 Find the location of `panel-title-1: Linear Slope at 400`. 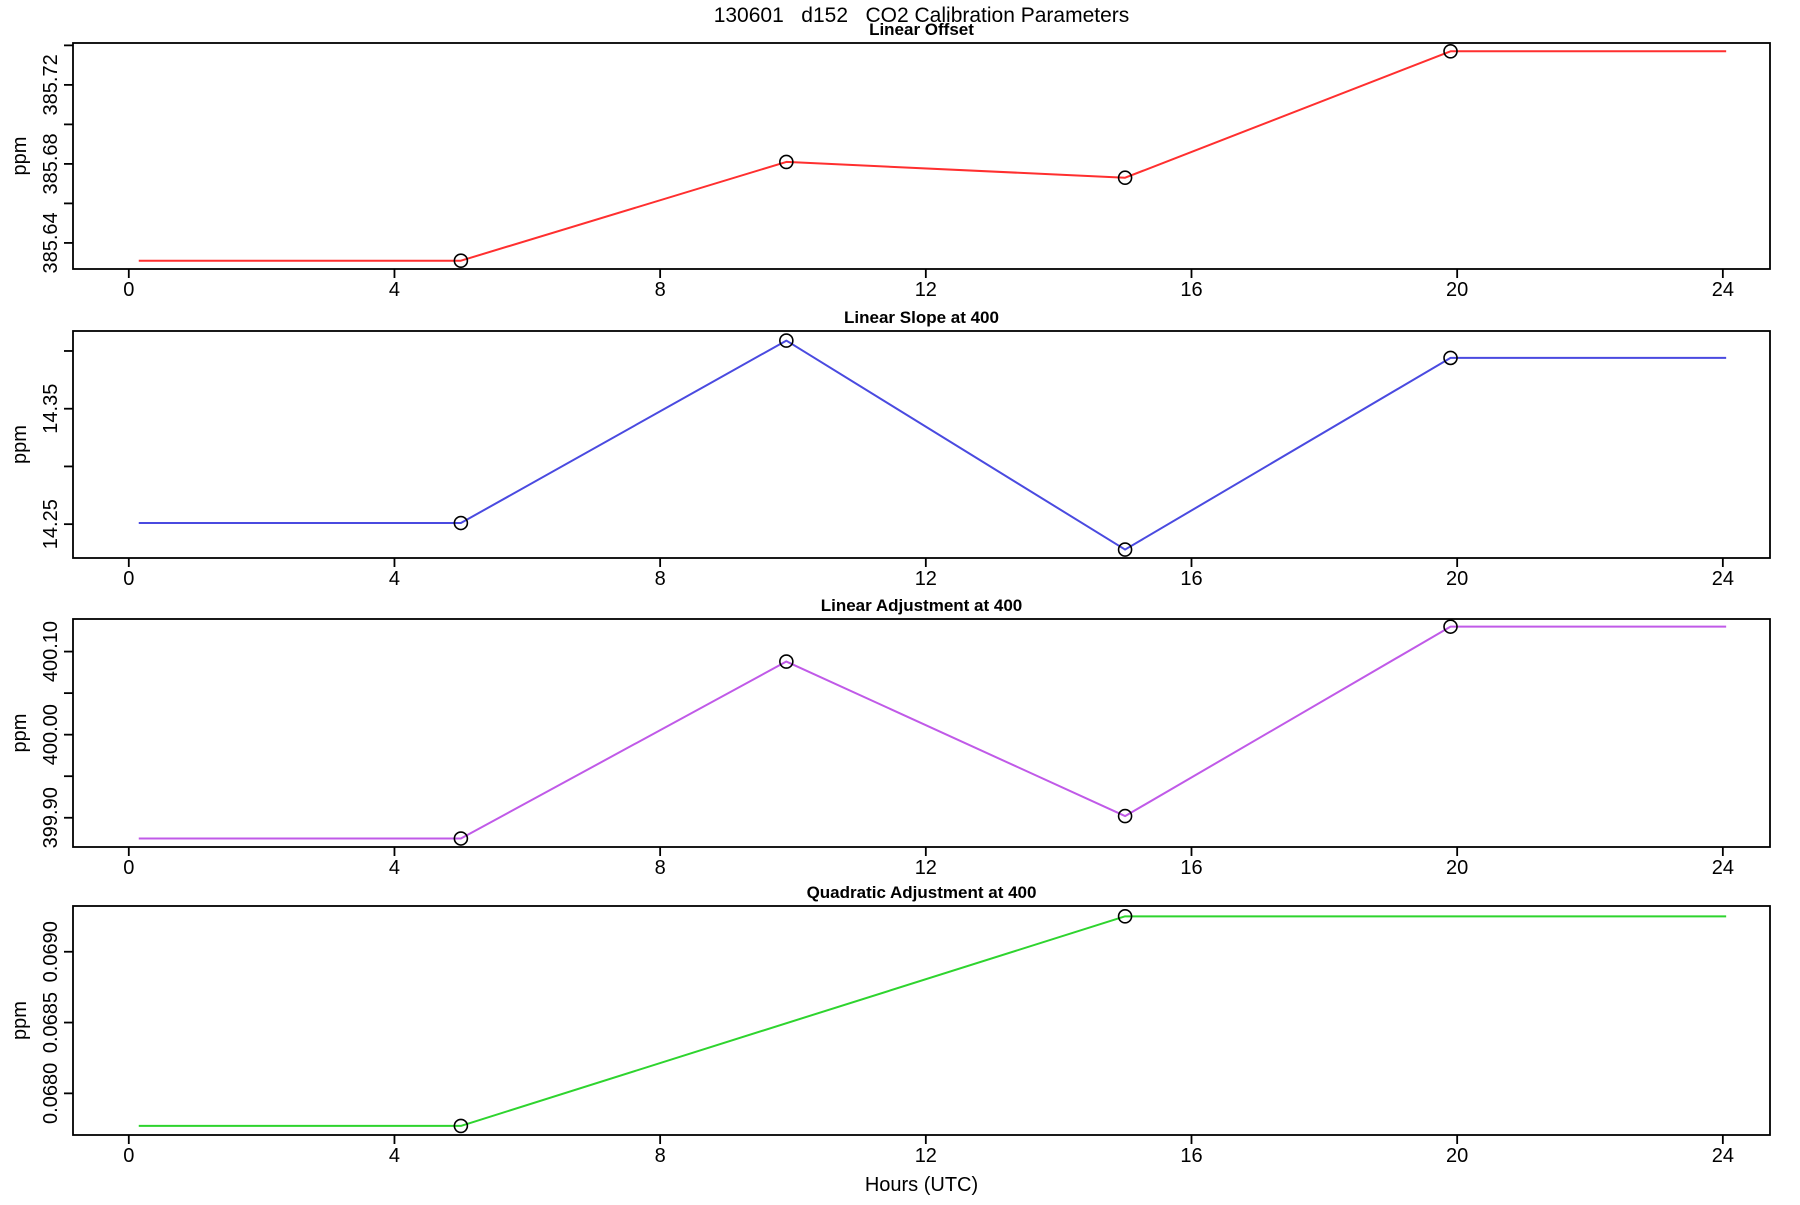

panel-title-1: Linear Slope at 400 is located at coordinates (921, 317).